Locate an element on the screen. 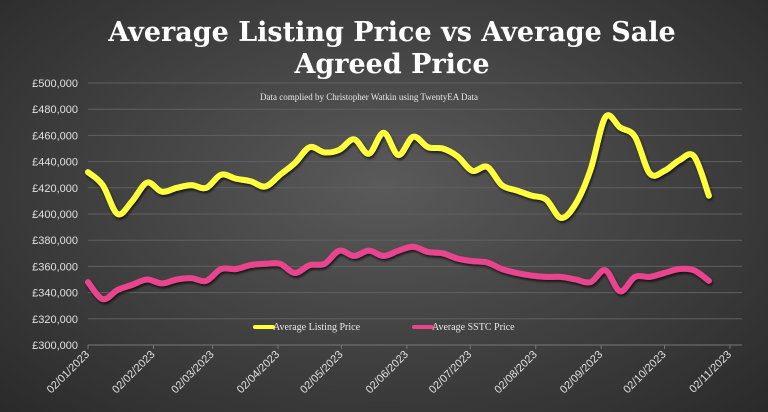 The height and width of the screenshot is (412, 768). x-tick-label: 02/06/2023 is located at coordinates (387, 372).